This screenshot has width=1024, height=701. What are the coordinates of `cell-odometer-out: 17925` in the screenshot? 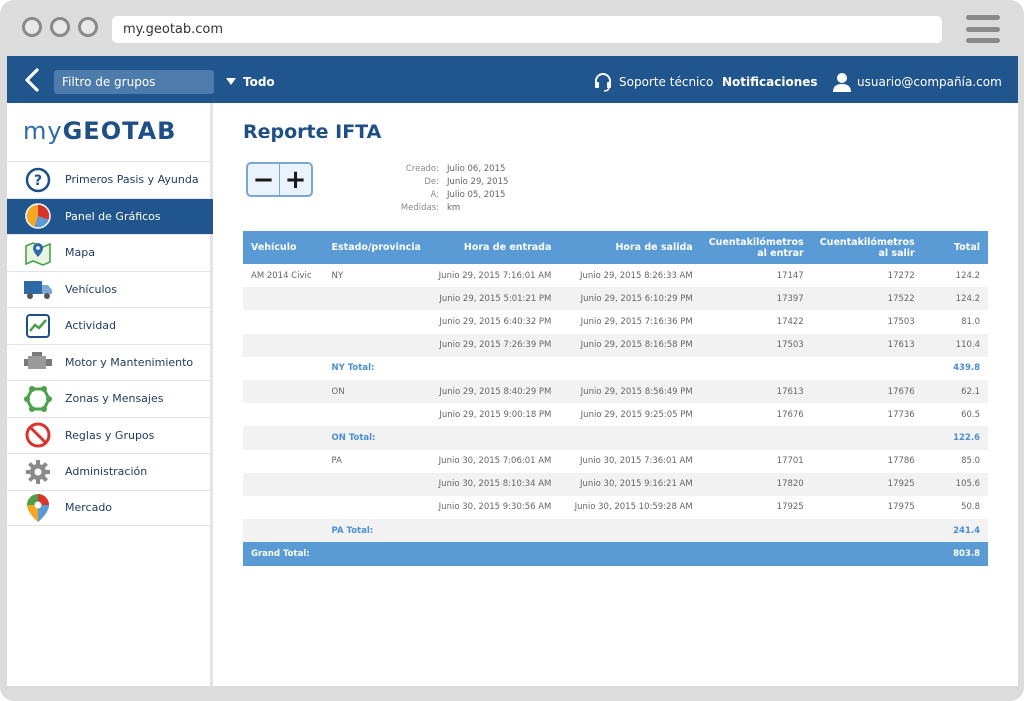 It's located at (867, 484).